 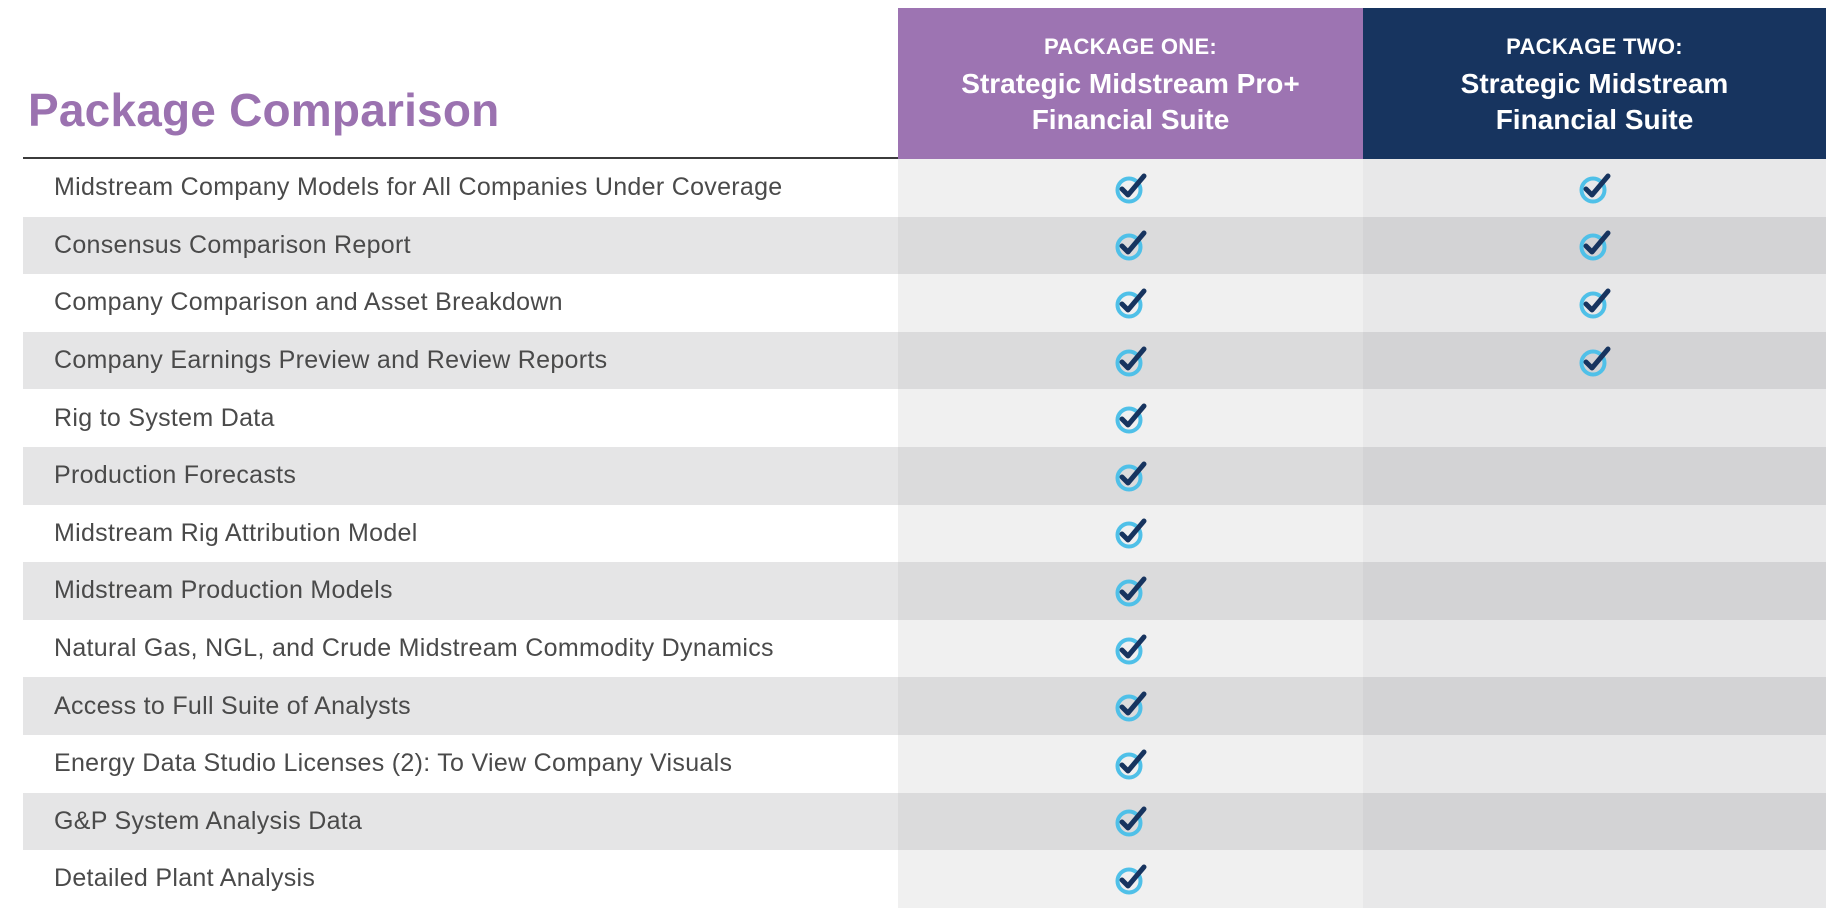 What do you see at coordinates (460, 821) in the screenshot?
I see `feature-label: G&P System Analysis Data` at bounding box center [460, 821].